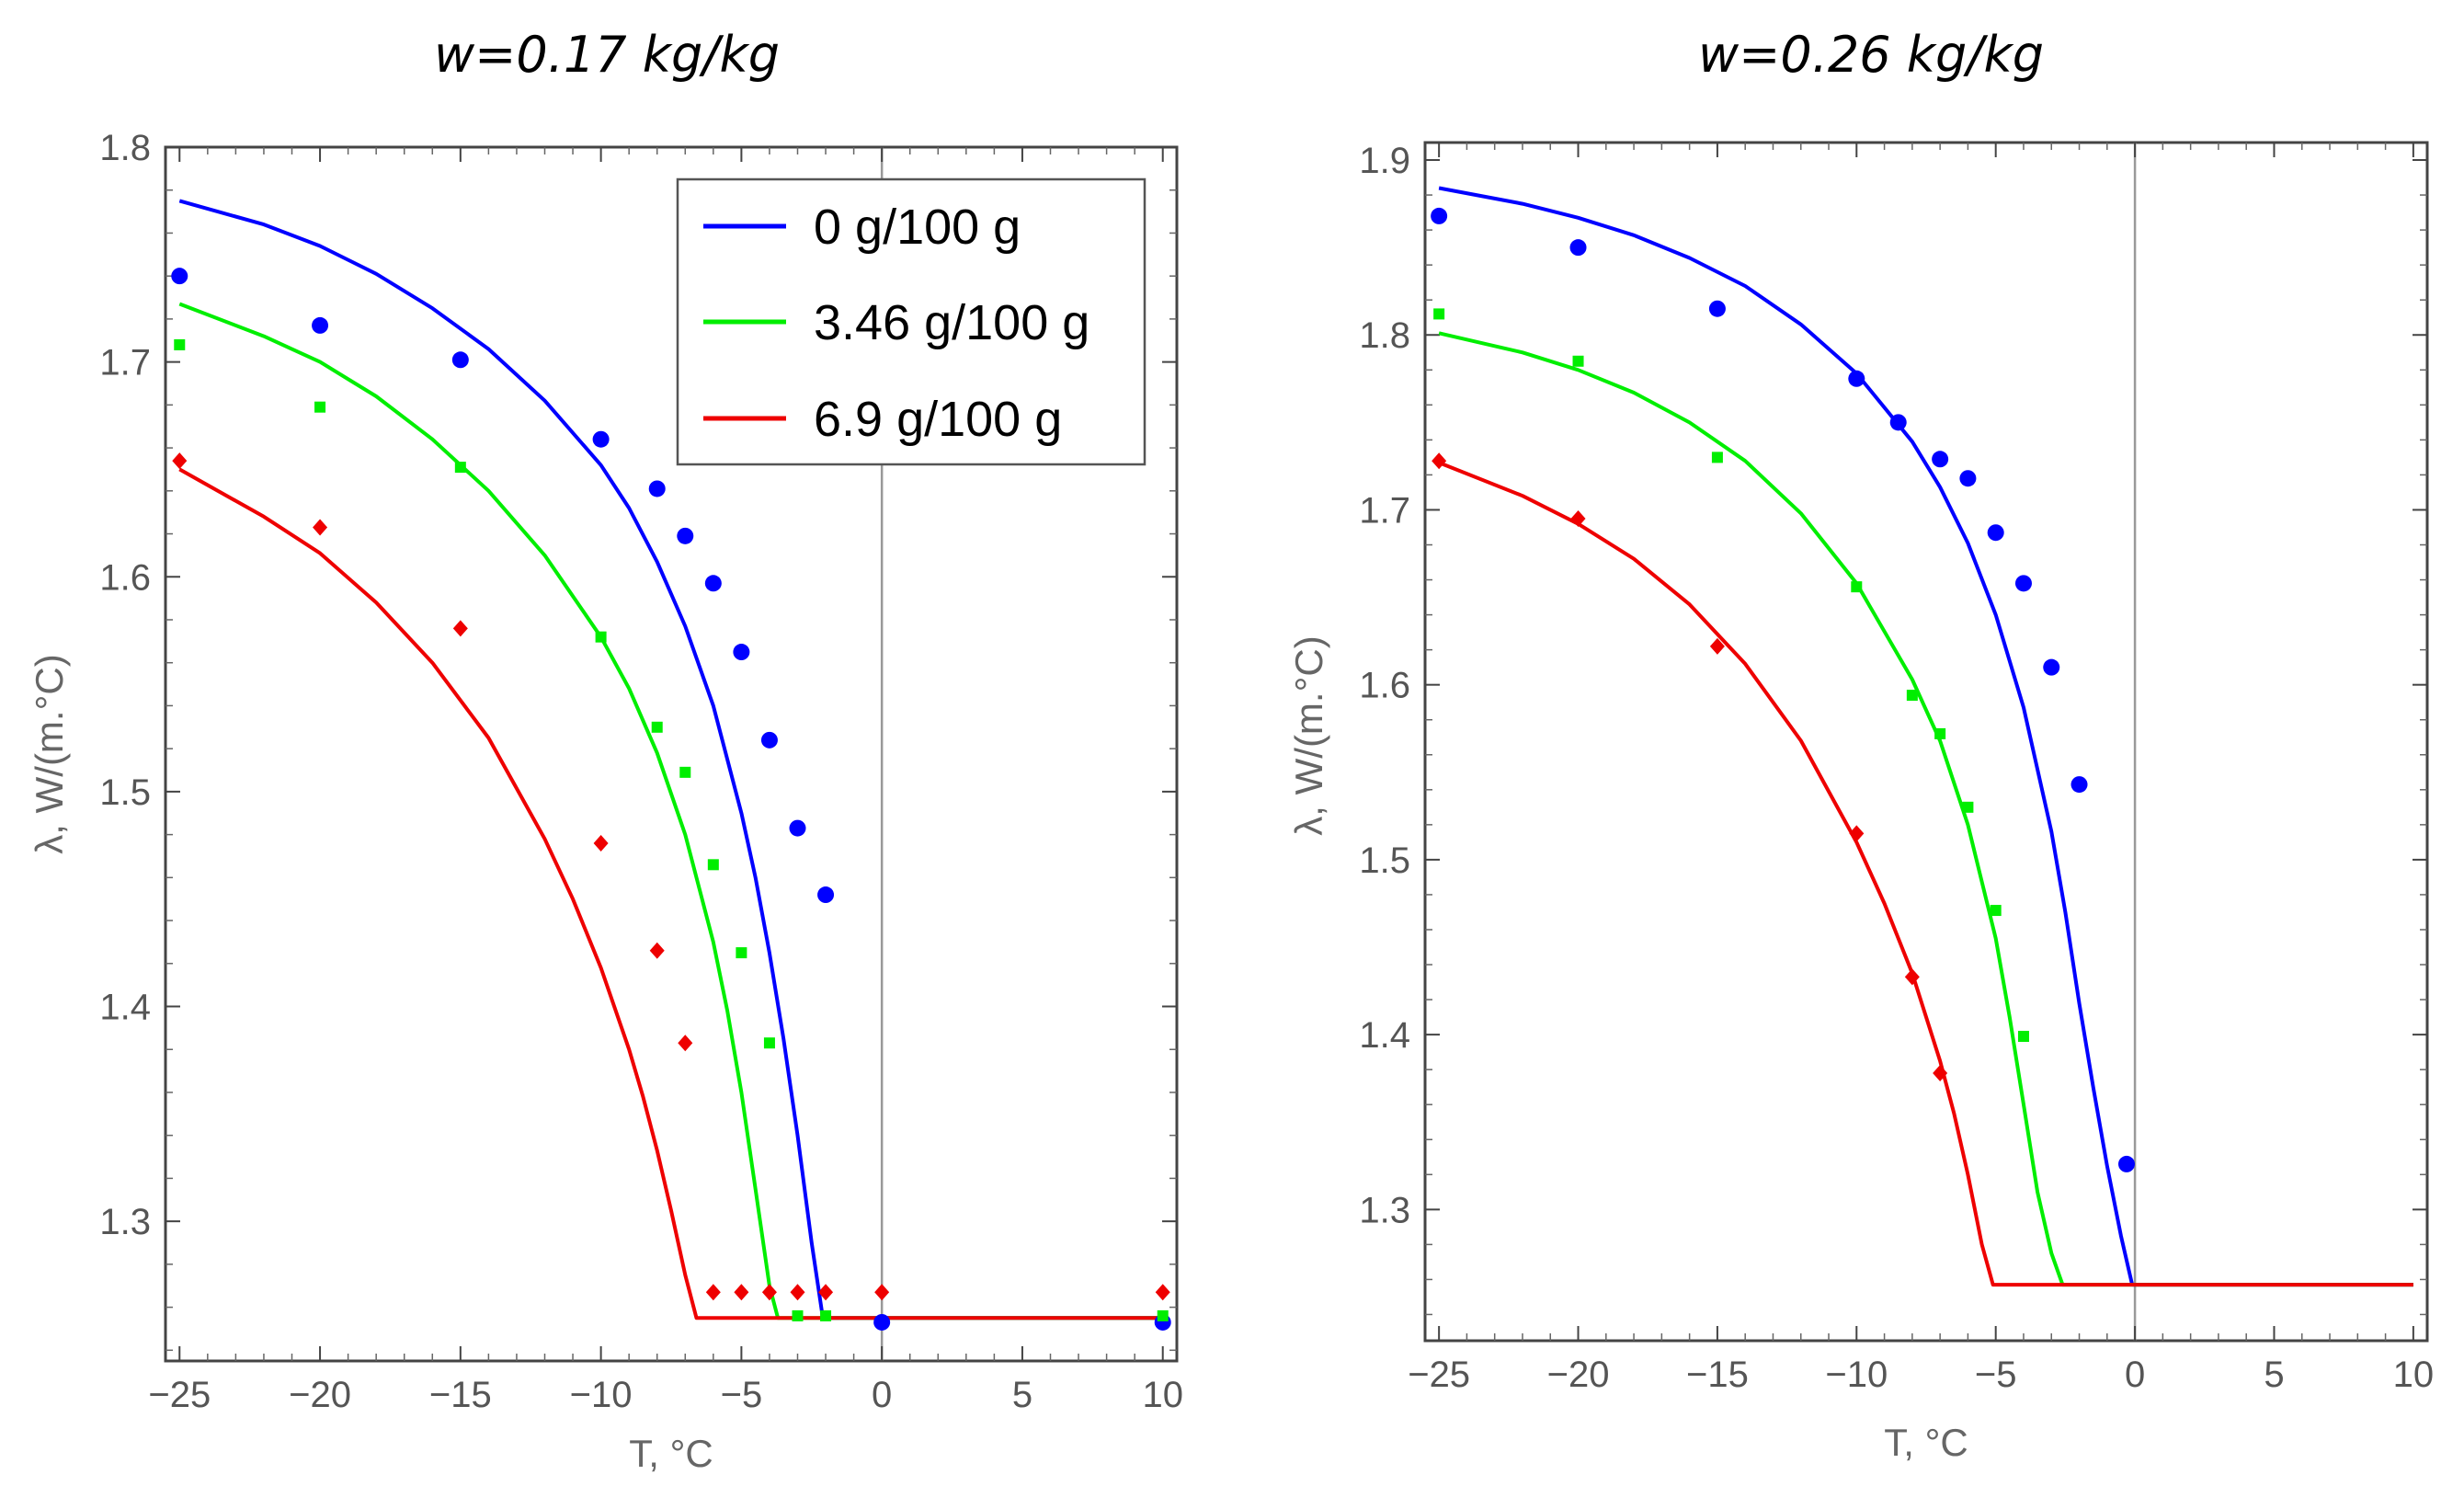 The image size is (2464, 1509). Describe the element at coordinates (2135, 1375) in the screenshot. I see `x-tick-label: 0` at that location.